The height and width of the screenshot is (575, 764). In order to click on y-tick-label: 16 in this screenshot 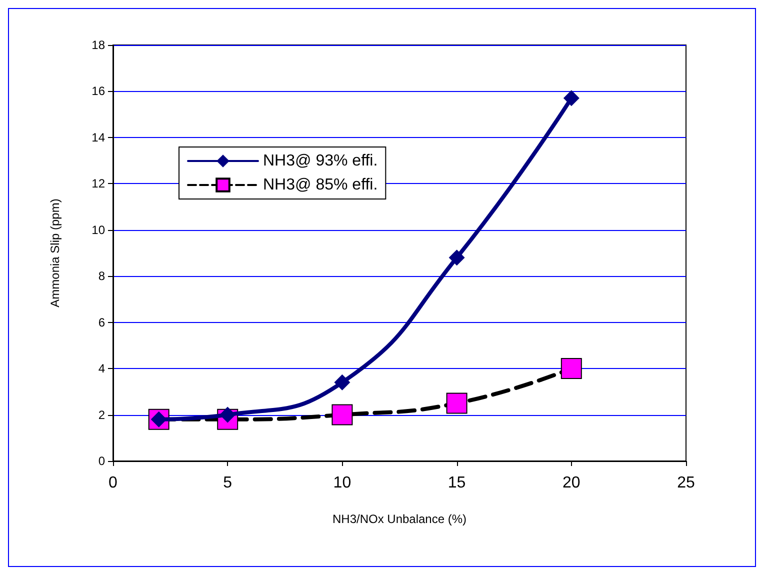, I will do `click(99, 91)`.